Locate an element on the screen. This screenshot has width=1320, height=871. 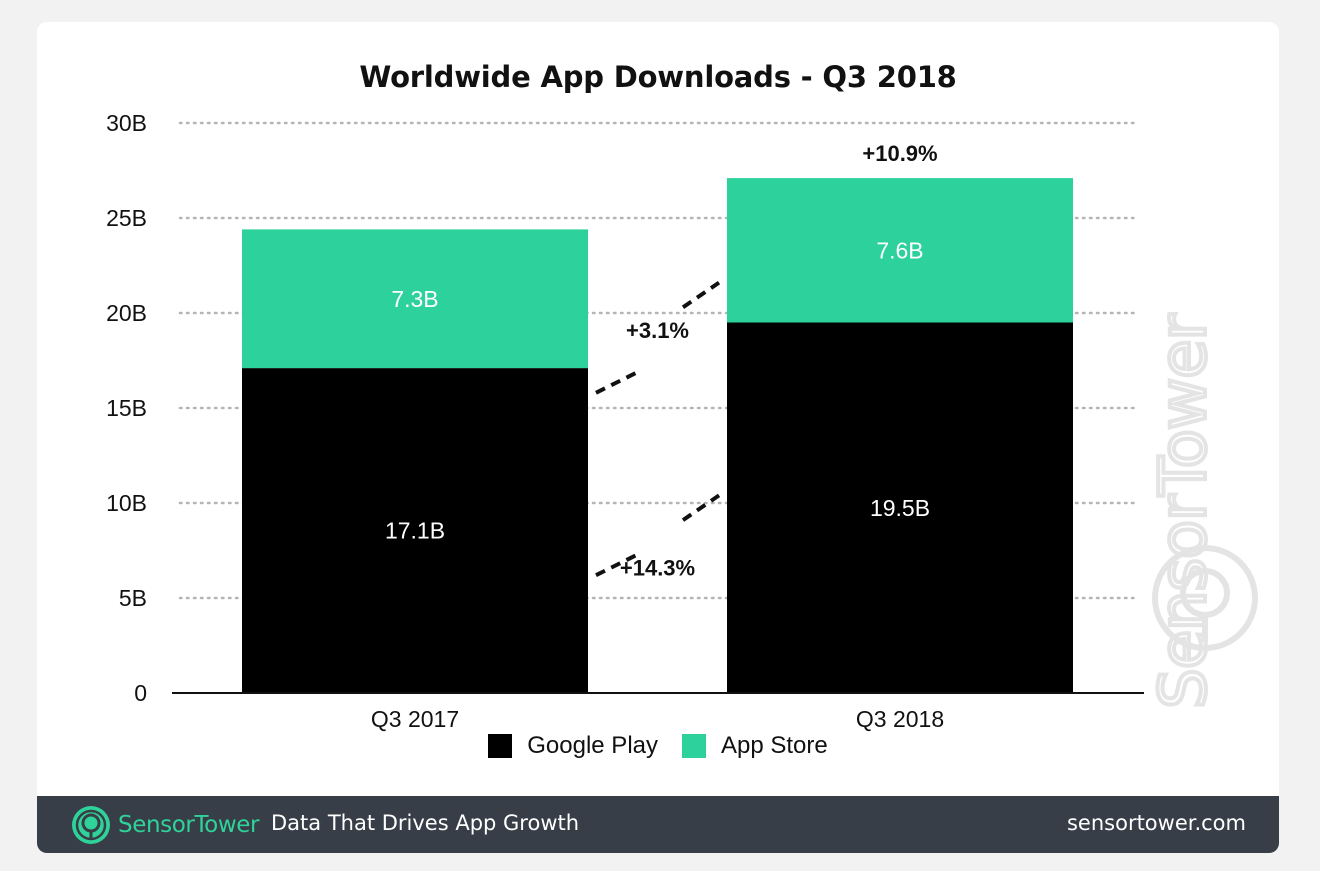
y-tick-label: 15B is located at coordinates (126, 408).